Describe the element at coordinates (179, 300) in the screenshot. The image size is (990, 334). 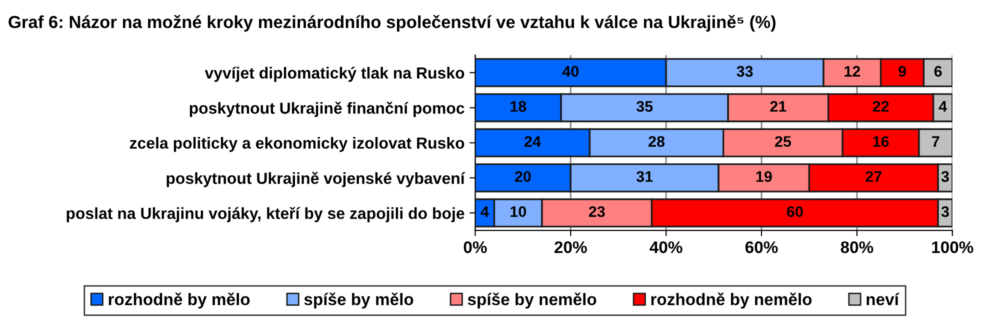
I see `legend-label: rozhodně by mělo` at that location.